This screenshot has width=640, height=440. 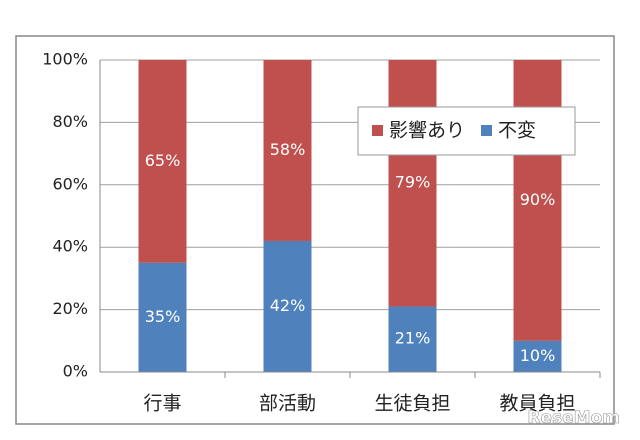 I want to click on legend-label: 影響あり, so click(x=427, y=131).